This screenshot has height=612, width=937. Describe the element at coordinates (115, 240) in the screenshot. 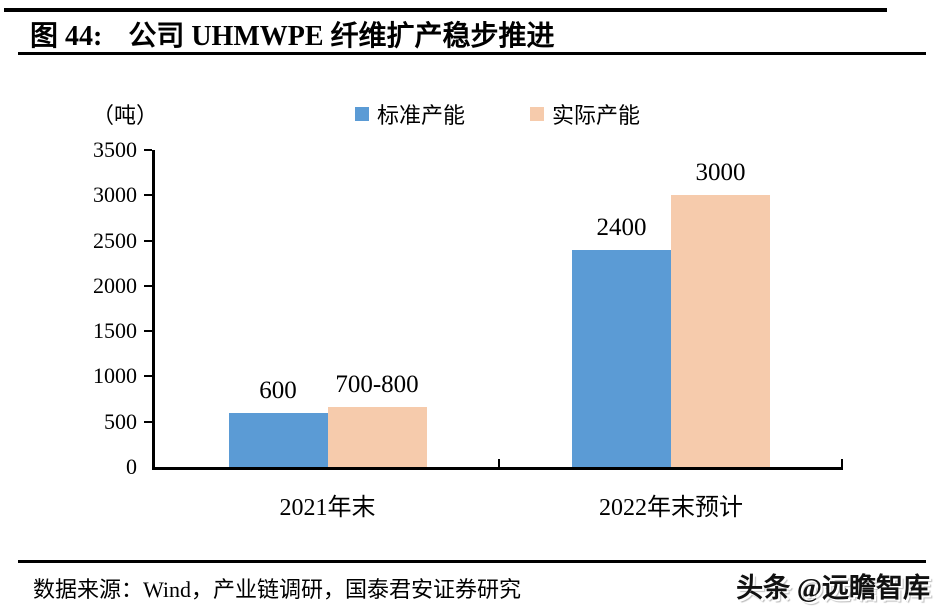

I see `y-axis-tick-label: 2500` at that location.